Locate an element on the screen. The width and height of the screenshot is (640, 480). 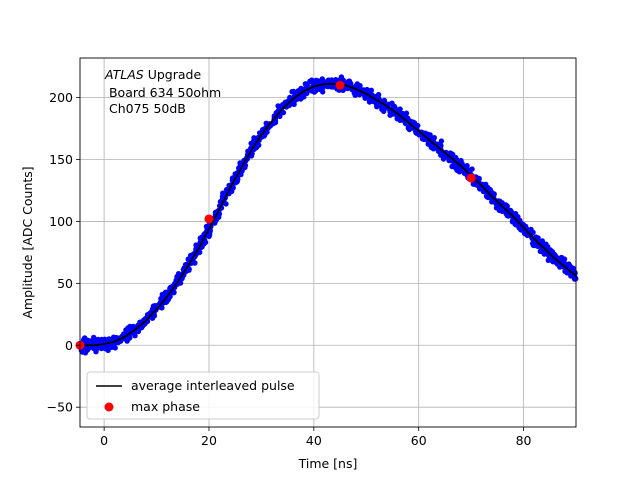
y-axis-label: Amplitude [ADC Counts] is located at coordinates (27, 242).